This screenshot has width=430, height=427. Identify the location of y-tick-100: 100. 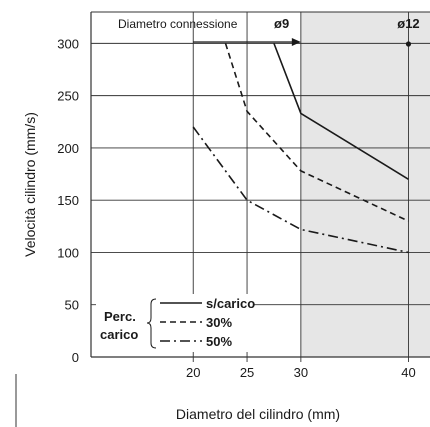
(68, 252).